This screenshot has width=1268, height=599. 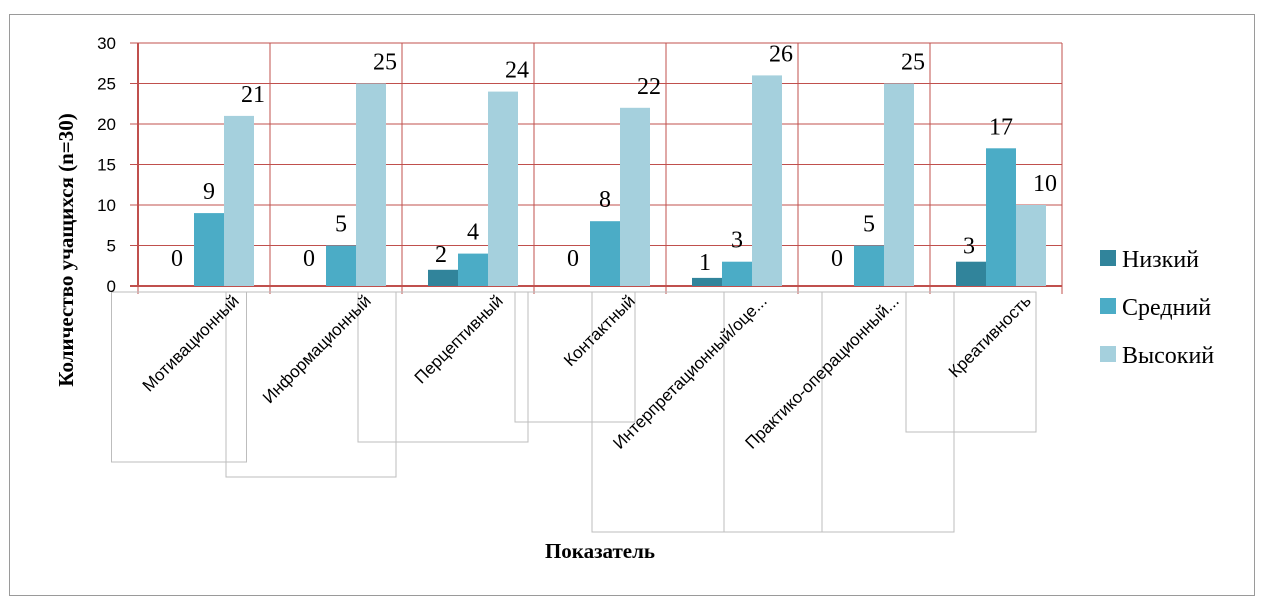 I want to click on legend-label: Высокий, so click(x=1168, y=356).